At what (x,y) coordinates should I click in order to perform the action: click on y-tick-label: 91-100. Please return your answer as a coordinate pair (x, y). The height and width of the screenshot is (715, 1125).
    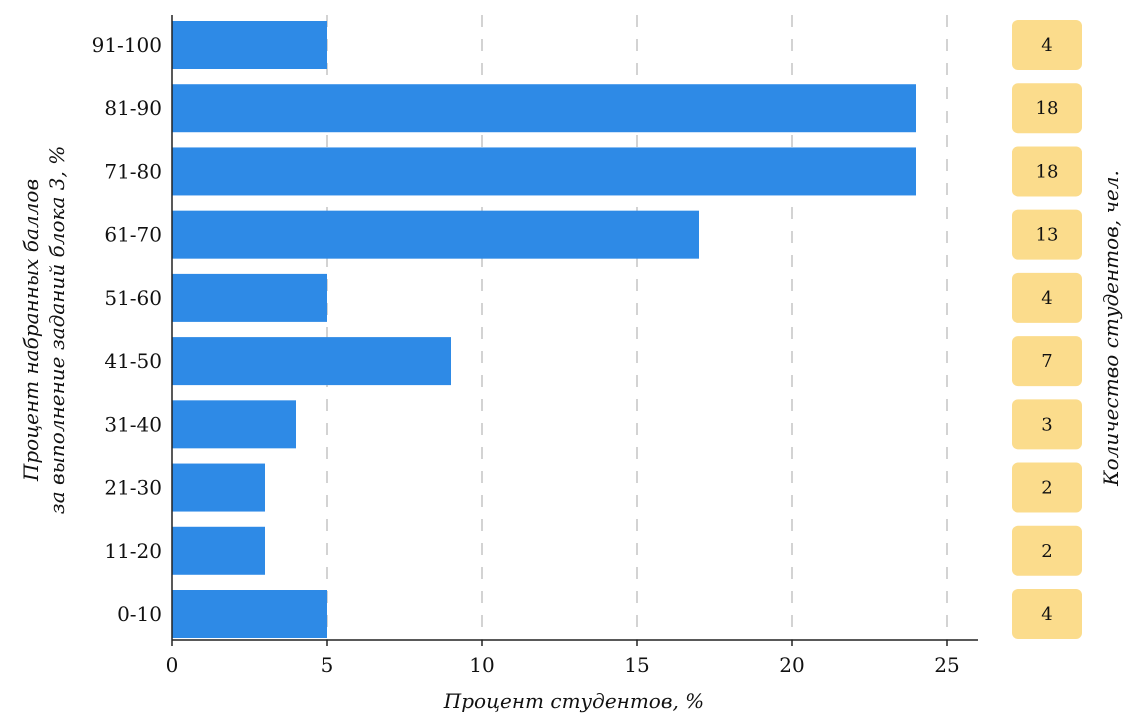
    Looking at the image, I should click on (127, 45).